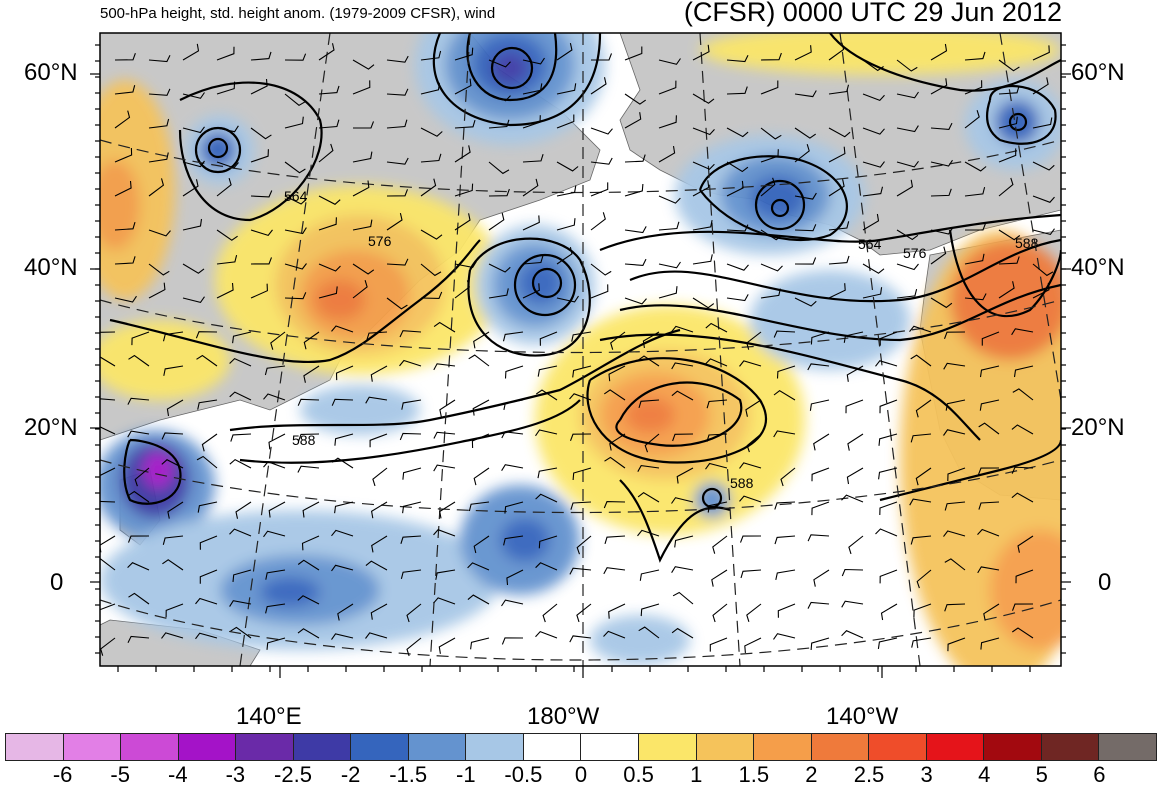  Describe the element at coordinates (742, 483) in the screenshot. I see `contour-label: 588` at that location.